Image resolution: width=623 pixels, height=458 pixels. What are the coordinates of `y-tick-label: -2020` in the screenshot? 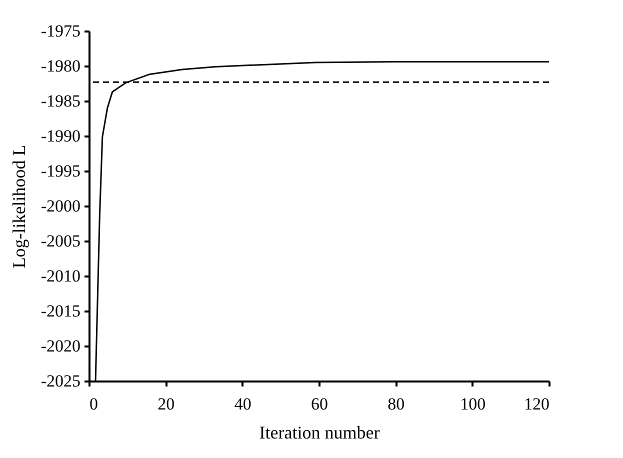 It's located at (60, 346).